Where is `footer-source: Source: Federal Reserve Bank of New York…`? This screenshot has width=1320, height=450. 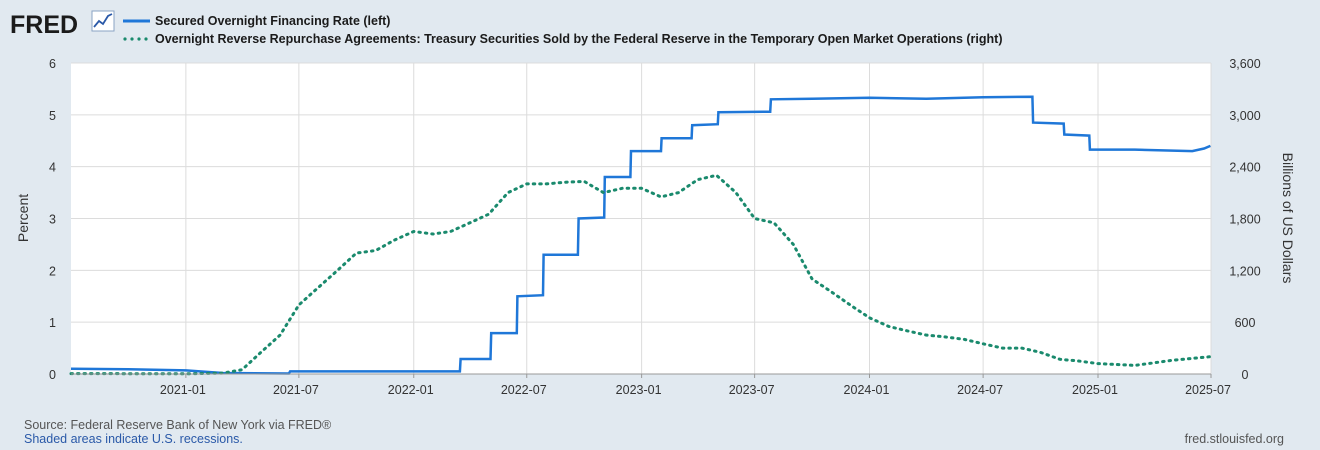
footer-source: Source: Federal Reserve Bank of New York… is located at coordinates (178, 425).